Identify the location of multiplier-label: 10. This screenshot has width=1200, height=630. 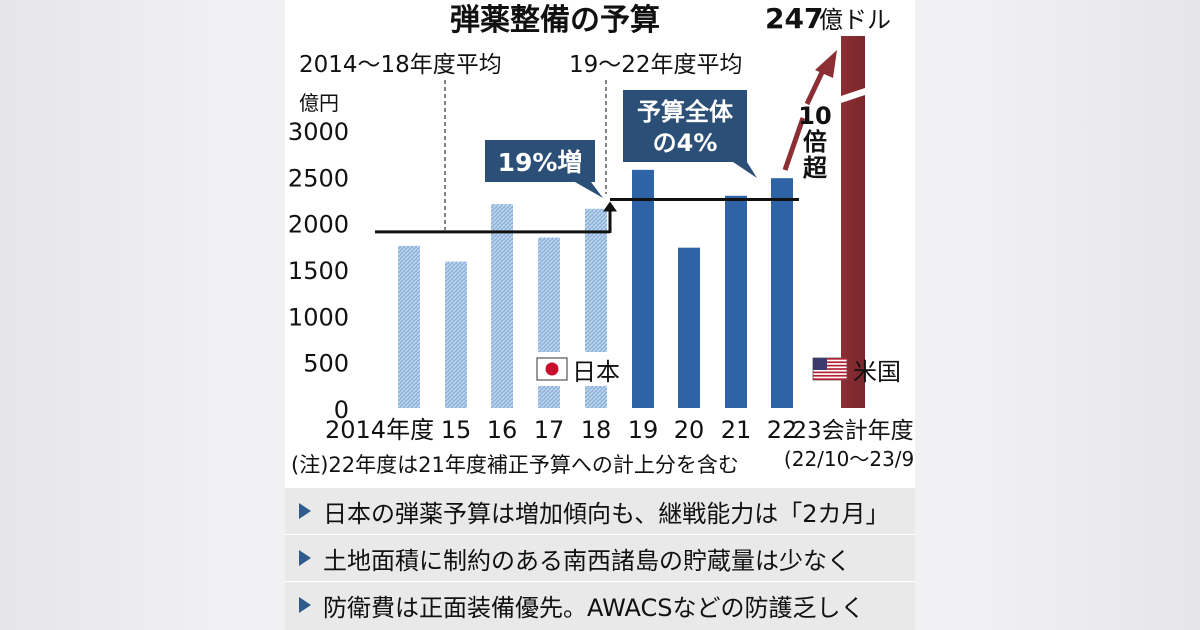
(814, 116).